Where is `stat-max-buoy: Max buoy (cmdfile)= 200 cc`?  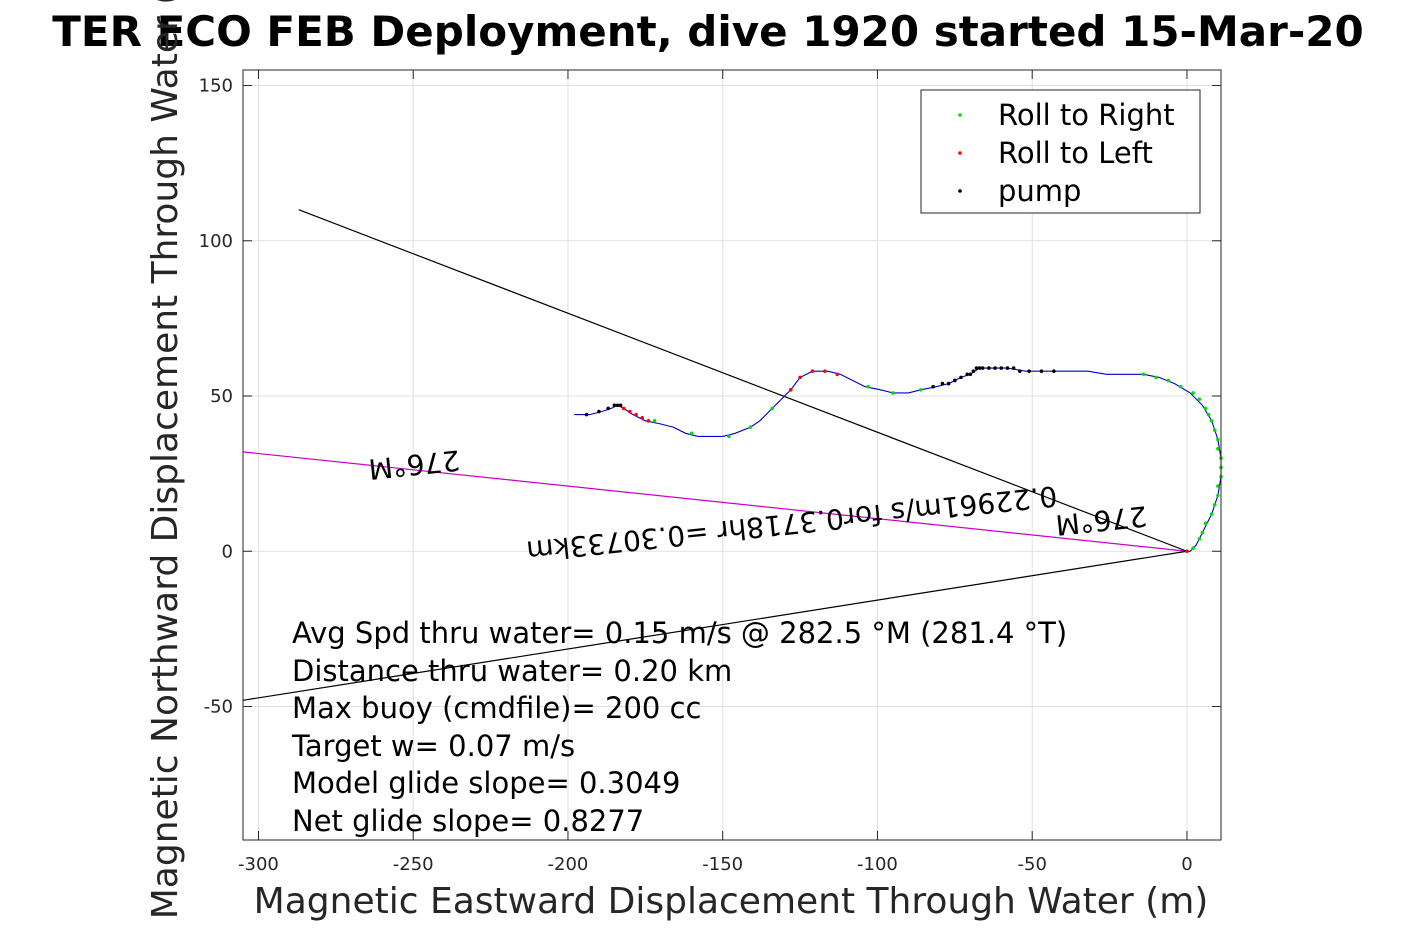 stat-max-buoy: Max buoy (cmdfile)= 200 cc is located at coordinates (496, 708).